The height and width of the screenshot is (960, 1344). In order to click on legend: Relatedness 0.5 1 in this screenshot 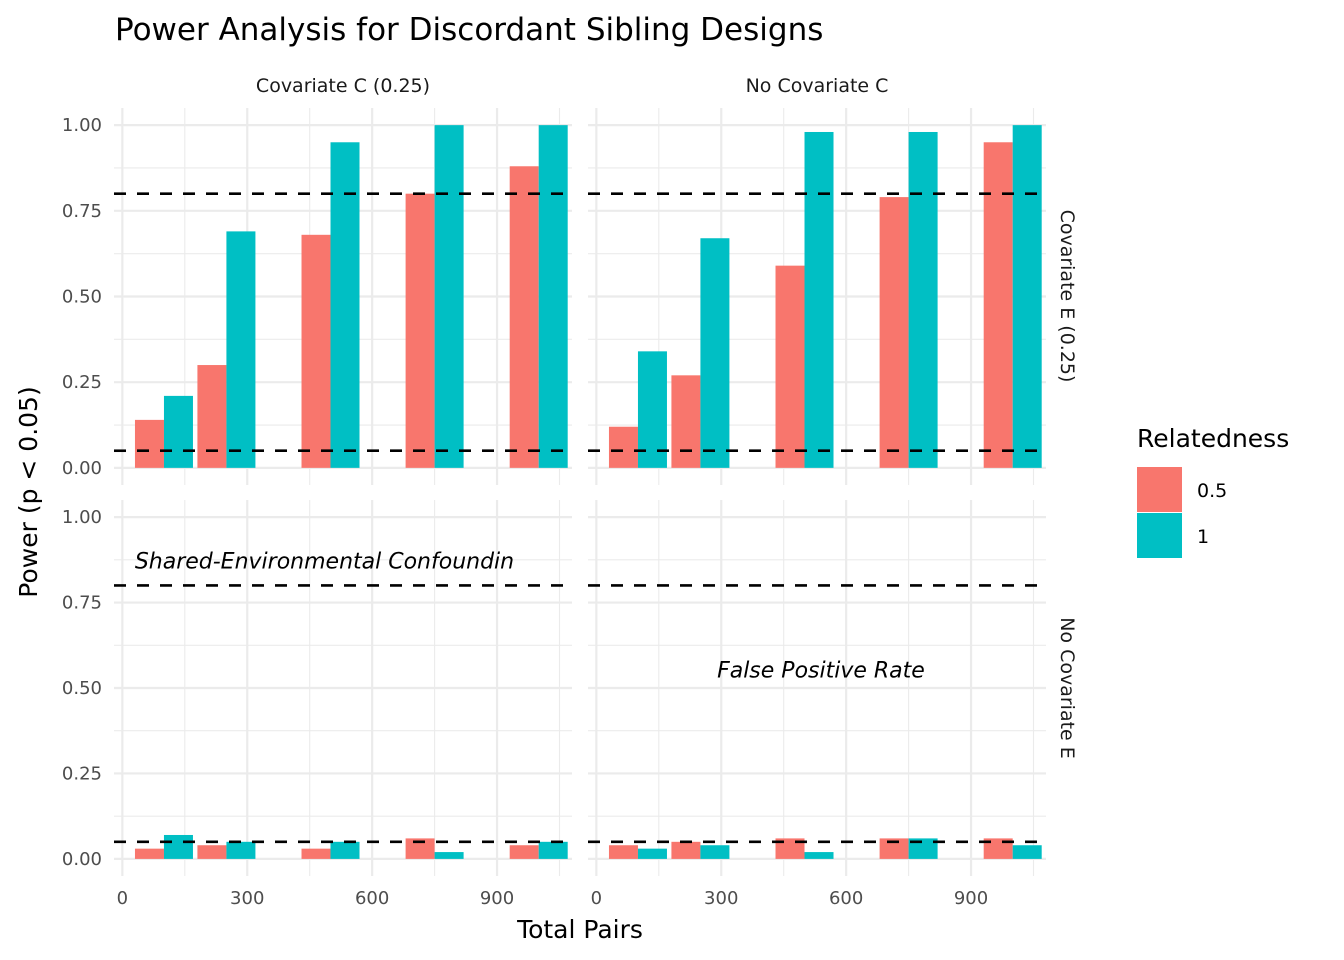, I will do `click(1213, 491)`.